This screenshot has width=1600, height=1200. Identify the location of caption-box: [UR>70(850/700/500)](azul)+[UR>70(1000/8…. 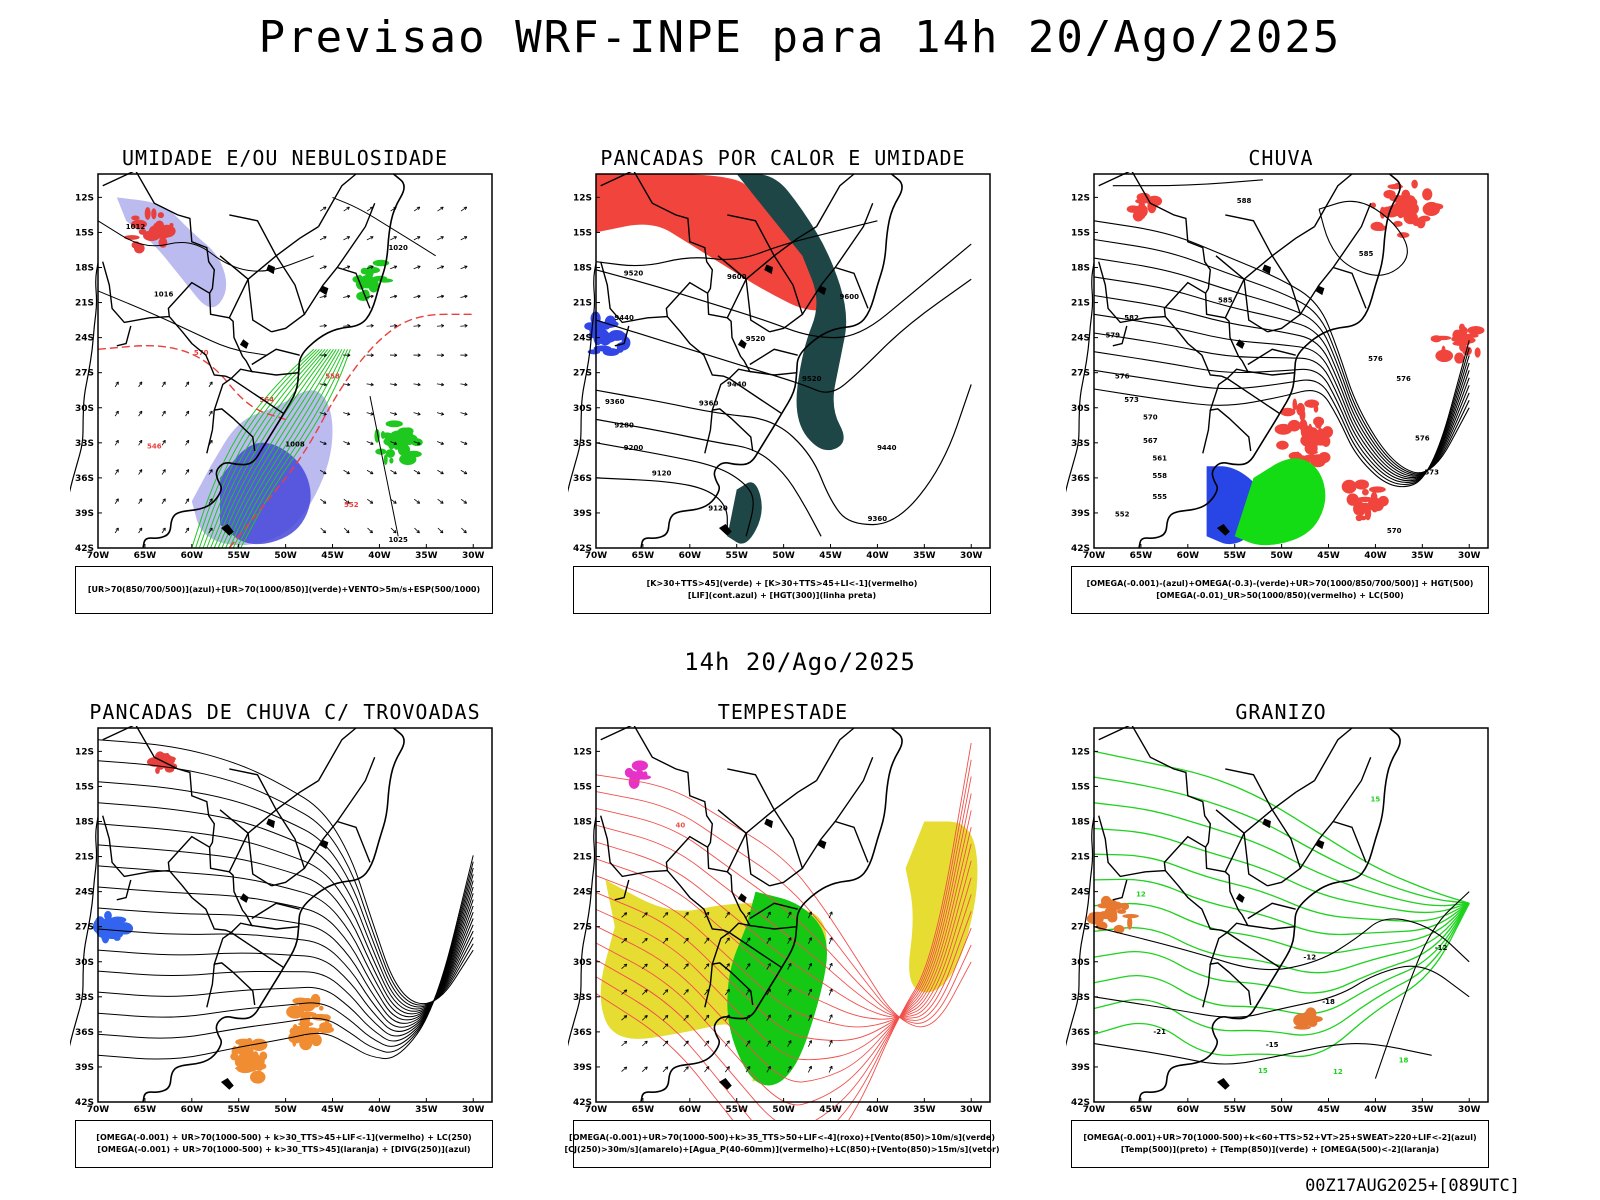
(284, 590).